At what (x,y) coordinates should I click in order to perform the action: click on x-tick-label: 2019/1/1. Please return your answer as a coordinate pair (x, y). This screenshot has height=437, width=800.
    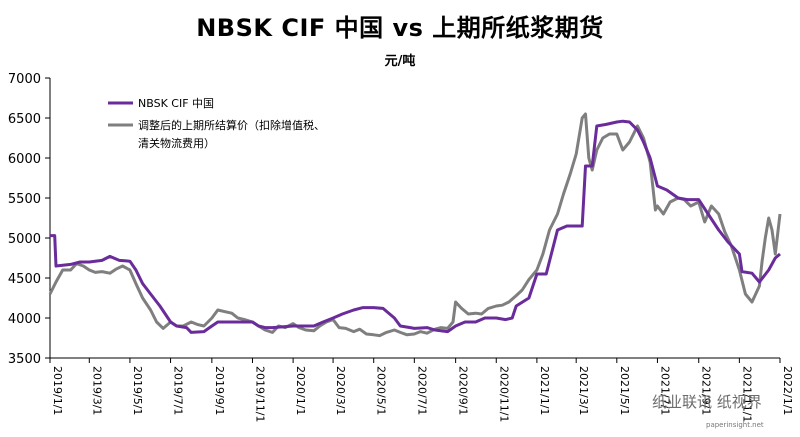
    Looking at the image, I should click on (57, 390).